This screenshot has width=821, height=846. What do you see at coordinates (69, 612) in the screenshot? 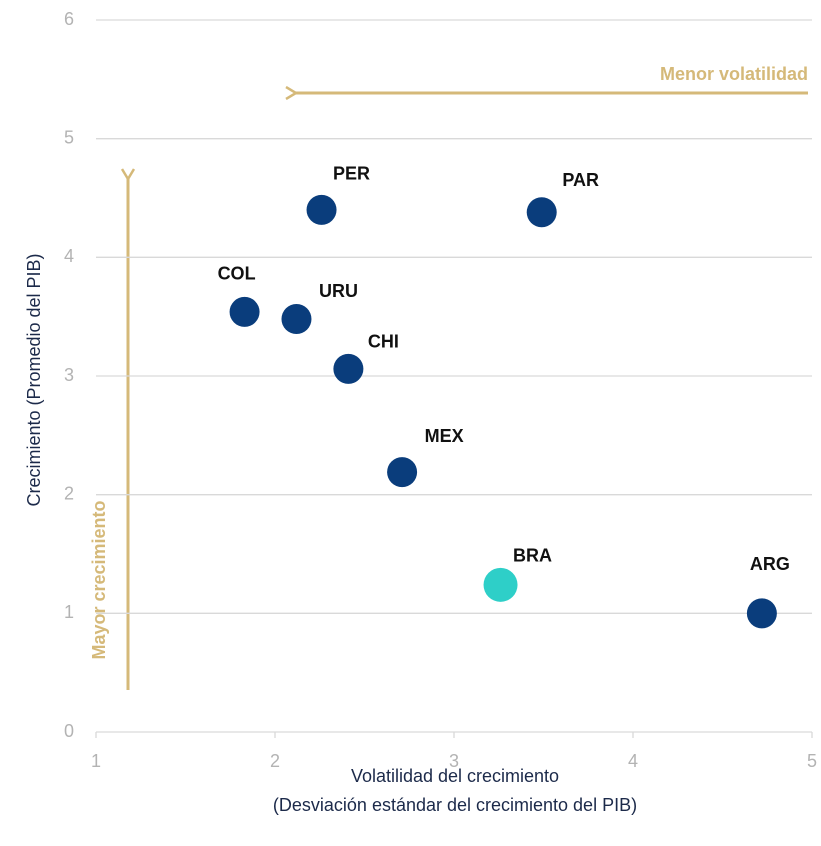
I see `y-tick-label: 1` at bounding box center [69, 612].